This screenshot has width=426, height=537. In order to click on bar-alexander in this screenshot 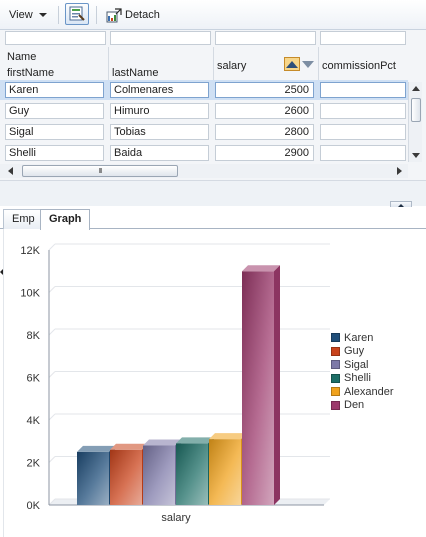, I will do `click(225, 472)`.